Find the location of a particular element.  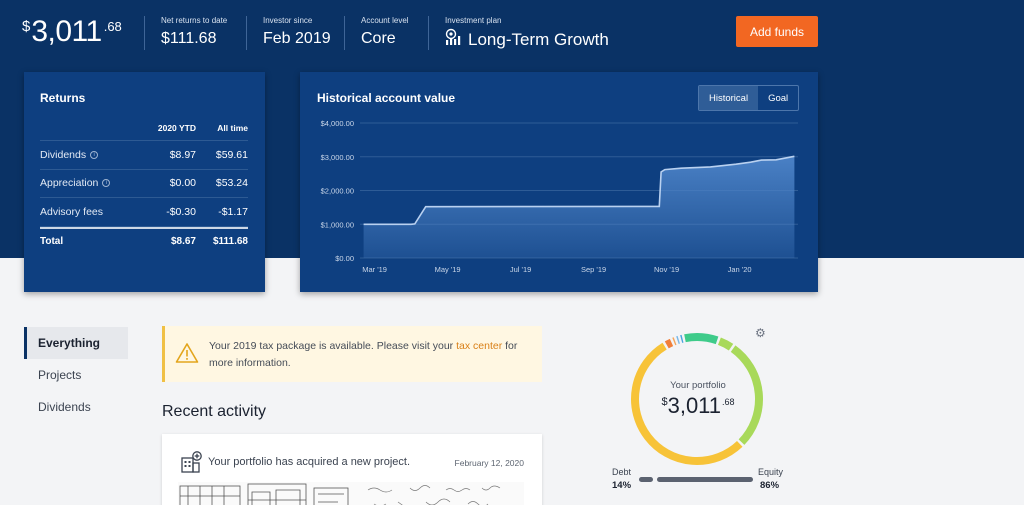

chart-toggle: Historical Goal is located at coordinates (748, 98).